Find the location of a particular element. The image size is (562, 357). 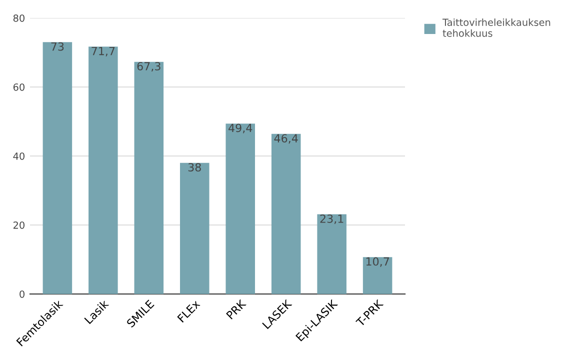

legend-label: Taittovirheleikkauksen tehokkuus is located at coordinates (496, 27).